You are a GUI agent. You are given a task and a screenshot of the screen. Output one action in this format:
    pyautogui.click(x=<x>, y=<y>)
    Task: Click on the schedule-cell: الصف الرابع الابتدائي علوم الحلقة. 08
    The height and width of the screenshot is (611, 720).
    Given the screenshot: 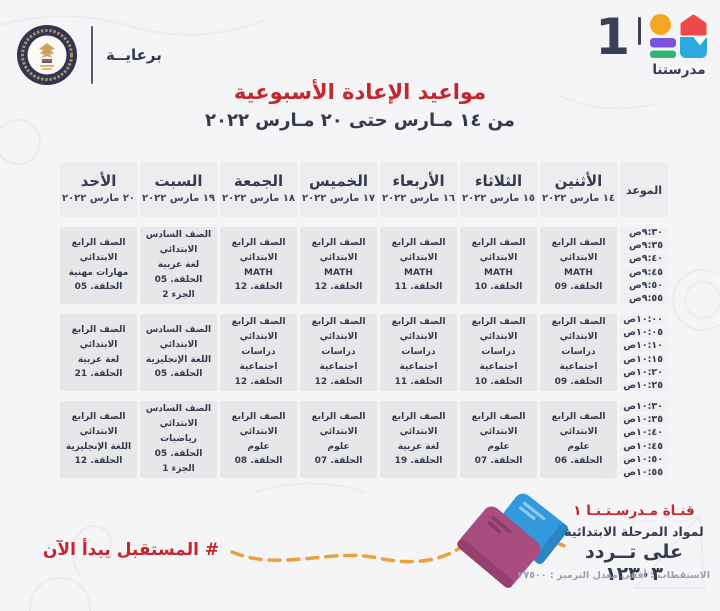 What is the action you would take?
    pyautogui.click(x=258, y=439)
    